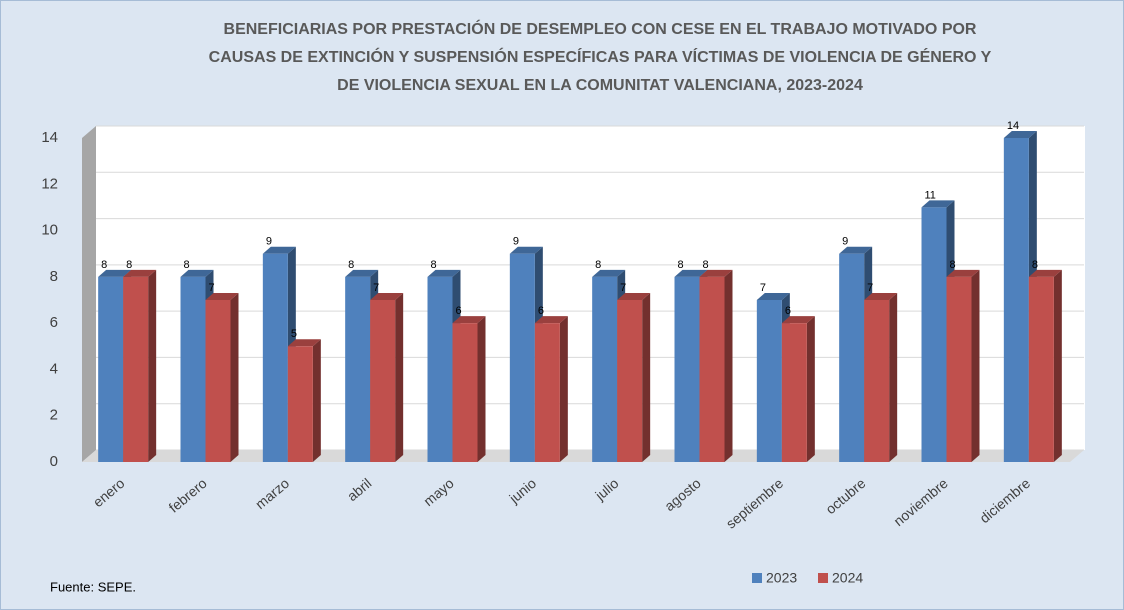  What do you see at coordinates (54, 415) in the screenshot?
I see `y-tick-label: 2` at bounding box center [54, 415].